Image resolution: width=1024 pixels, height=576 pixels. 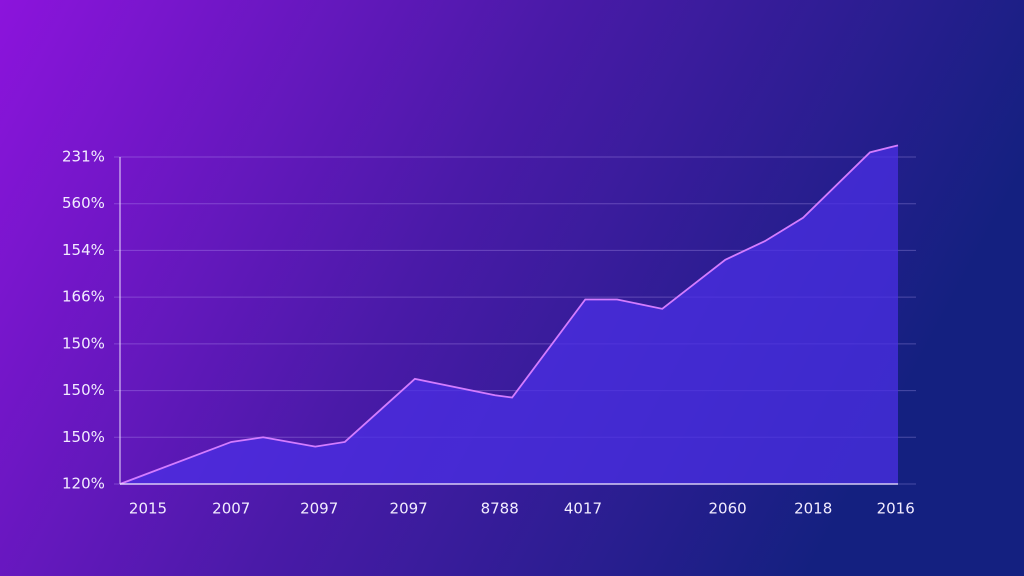 What do you see at coordinates (83, 203) in the screenshot?
I see `y-tick-label: 560%` at bounding box center [83, 203].